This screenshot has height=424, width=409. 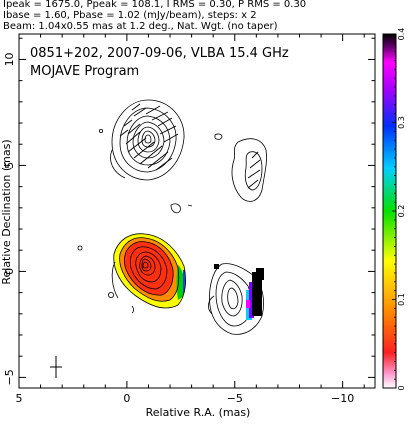 I want to click on x-tick-label: 0, so click(x=126, y=398).